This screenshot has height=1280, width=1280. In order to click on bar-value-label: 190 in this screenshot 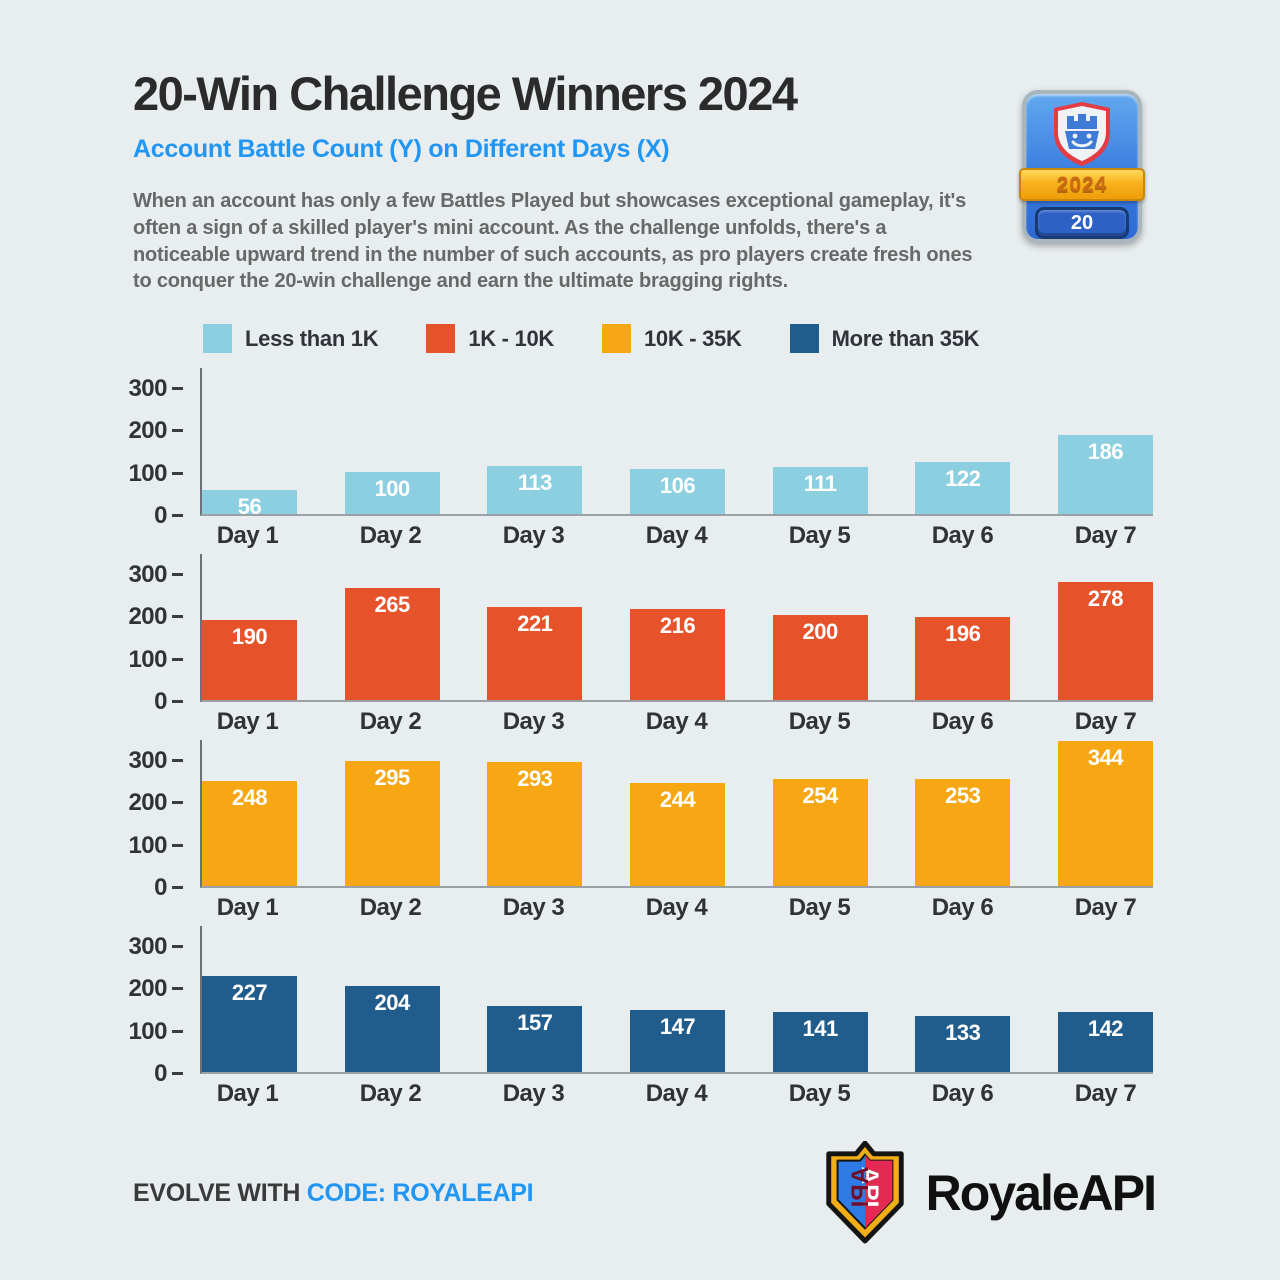, I will do `click(249, 636)`.